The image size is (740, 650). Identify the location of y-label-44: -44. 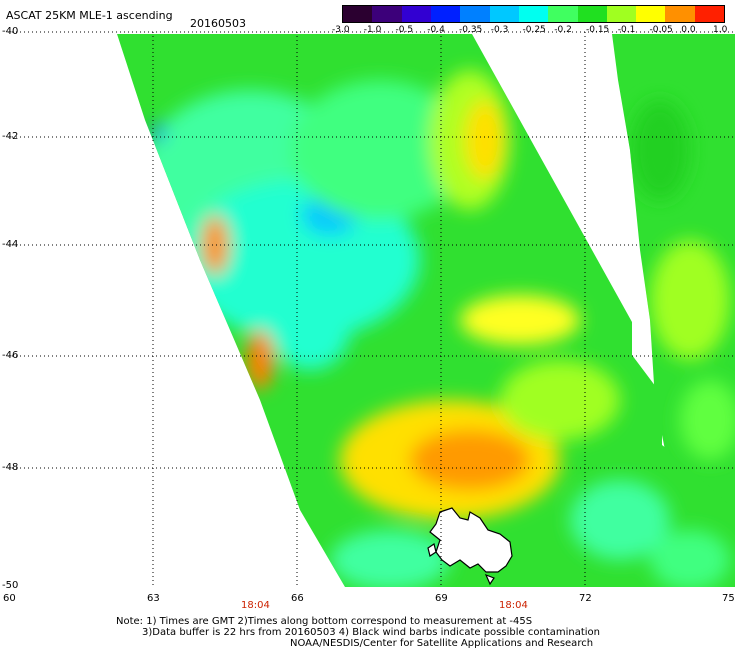
(10, 244).